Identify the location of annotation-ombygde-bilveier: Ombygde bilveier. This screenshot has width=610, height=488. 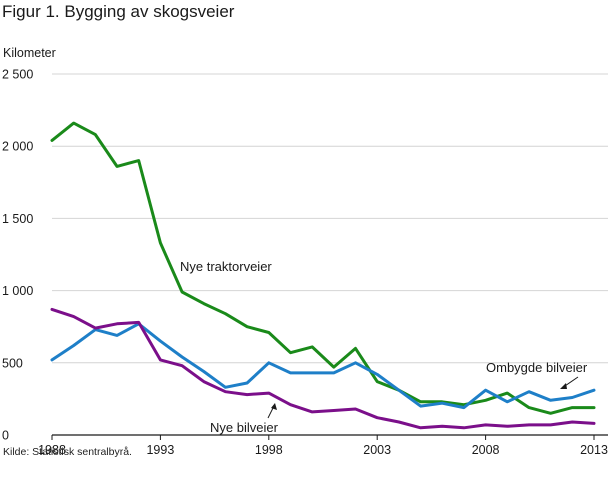
(537, 367).